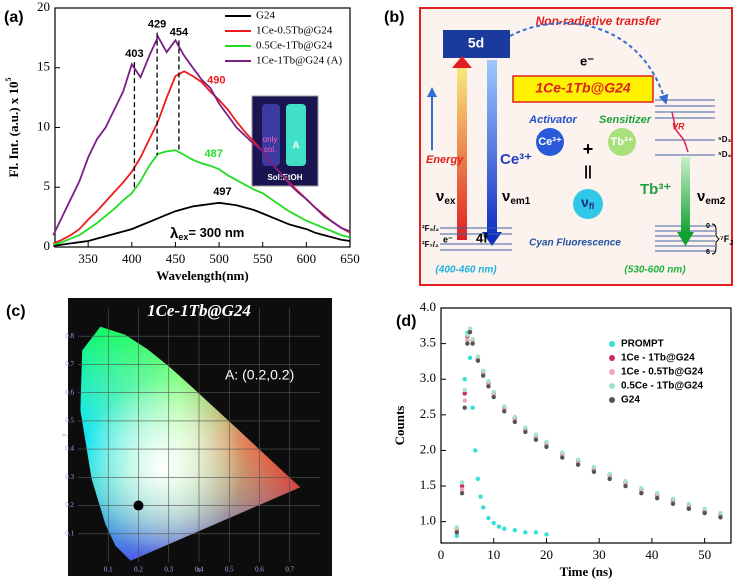 This screenshot has width=738, height=586. Describe the element at coordinates (43, 125) in the screenshot. I see `y-tick-label: 10` at that location.